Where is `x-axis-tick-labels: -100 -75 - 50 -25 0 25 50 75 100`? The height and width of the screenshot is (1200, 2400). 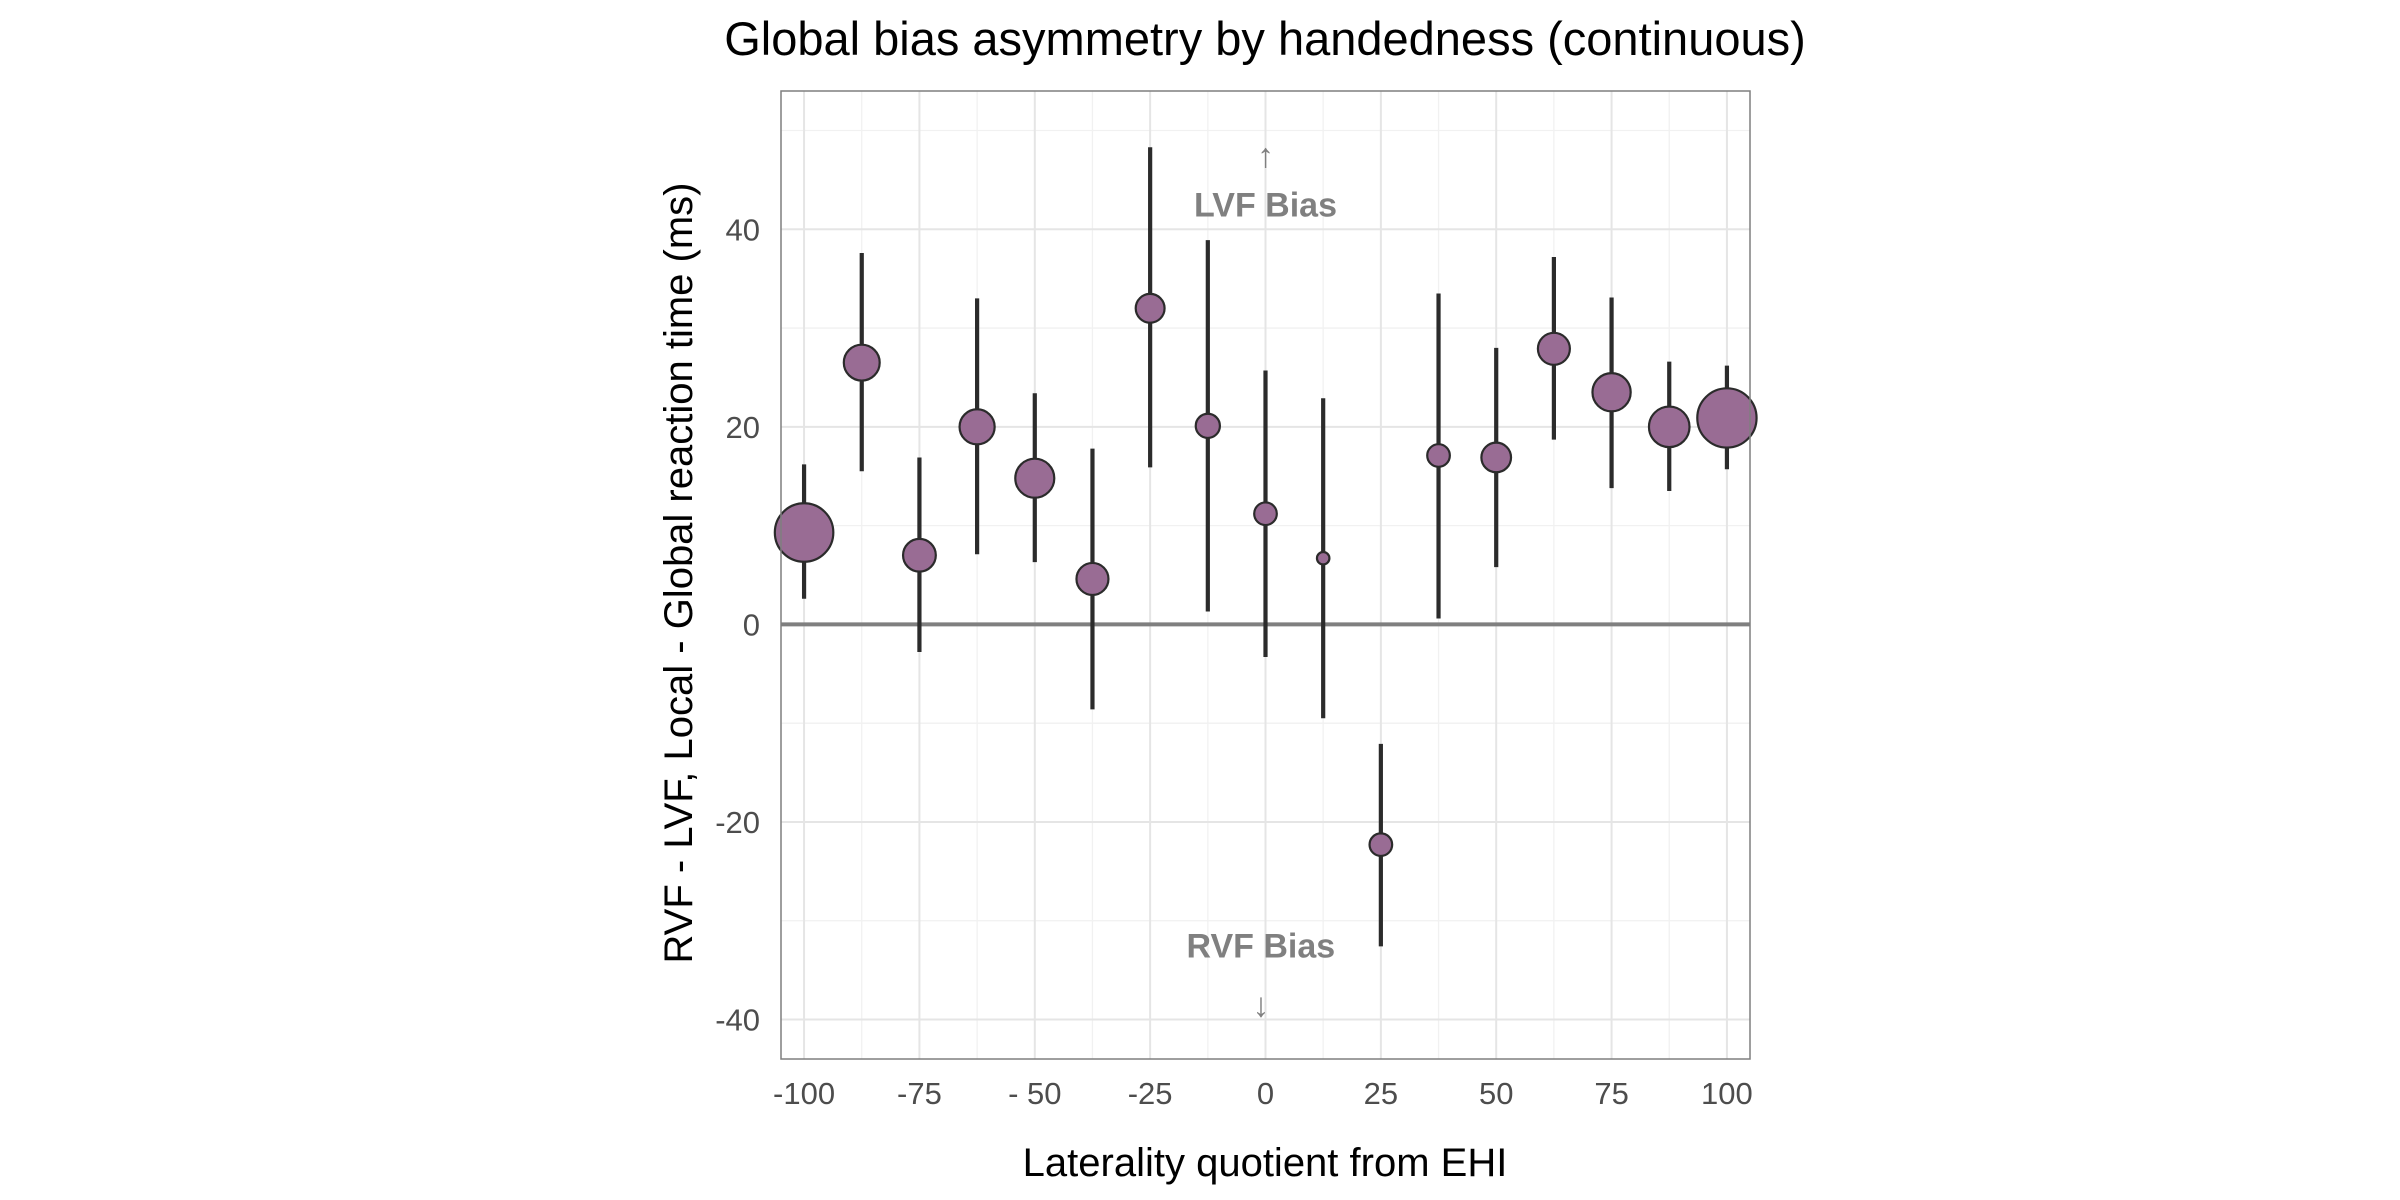 x-axis-tick-labels: -100 -75 - 50 -25 0 25 50 75 100 is located at coordinates (1263, 1093).